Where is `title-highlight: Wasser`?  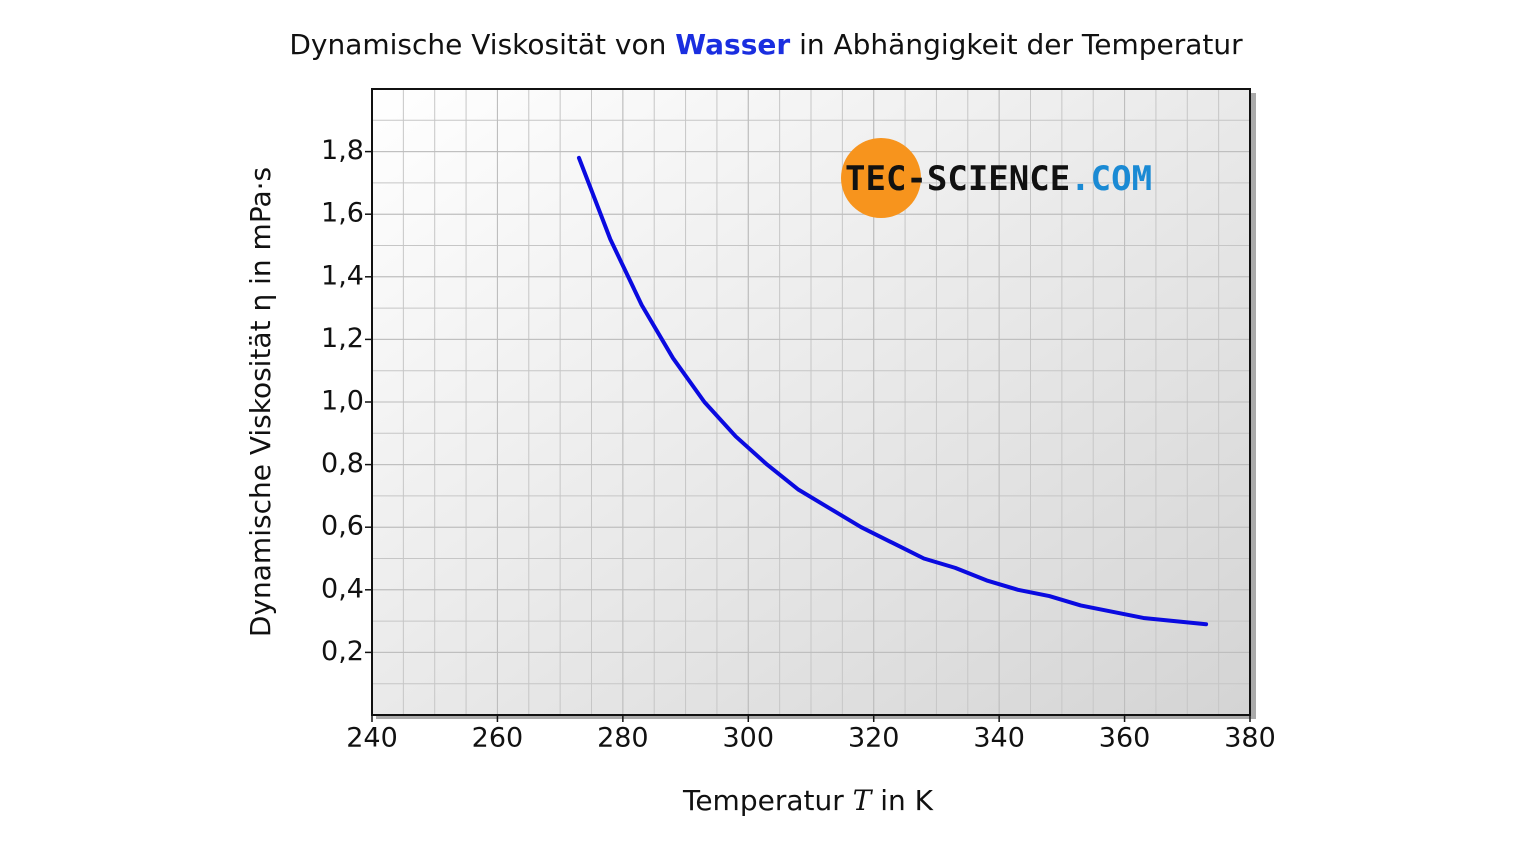
title-highlight: Wasser is located at coordinates (732, 44).